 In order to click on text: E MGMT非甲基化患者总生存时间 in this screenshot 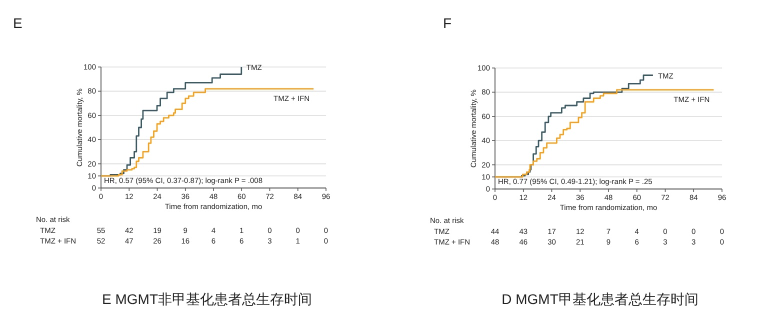, I will do `click(207, 299)`.